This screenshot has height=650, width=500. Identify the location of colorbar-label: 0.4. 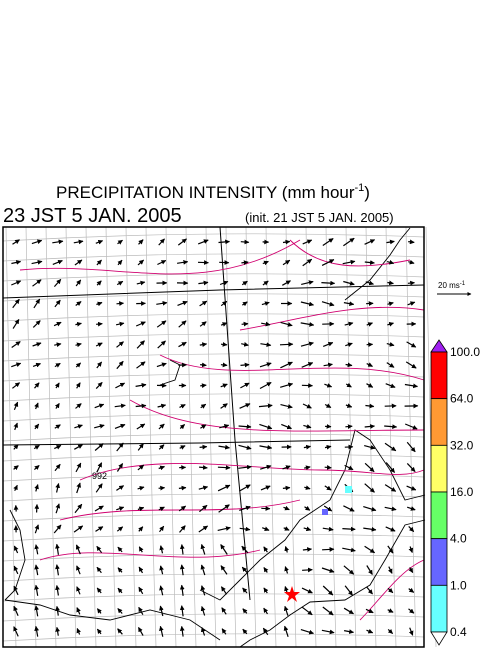
(458, 632).